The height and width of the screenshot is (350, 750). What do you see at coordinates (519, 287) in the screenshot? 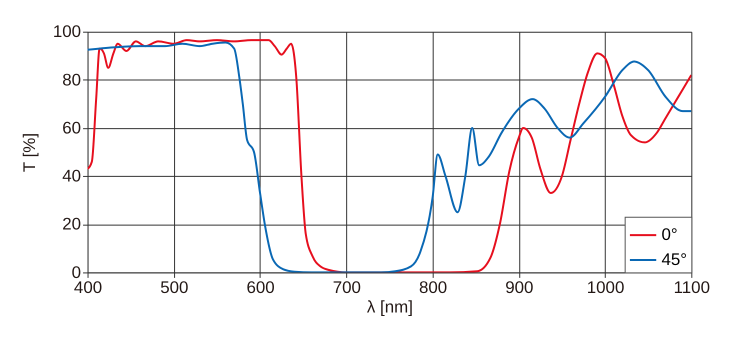
I see `x-tick-label: 900` at bounding box center [519, 287].